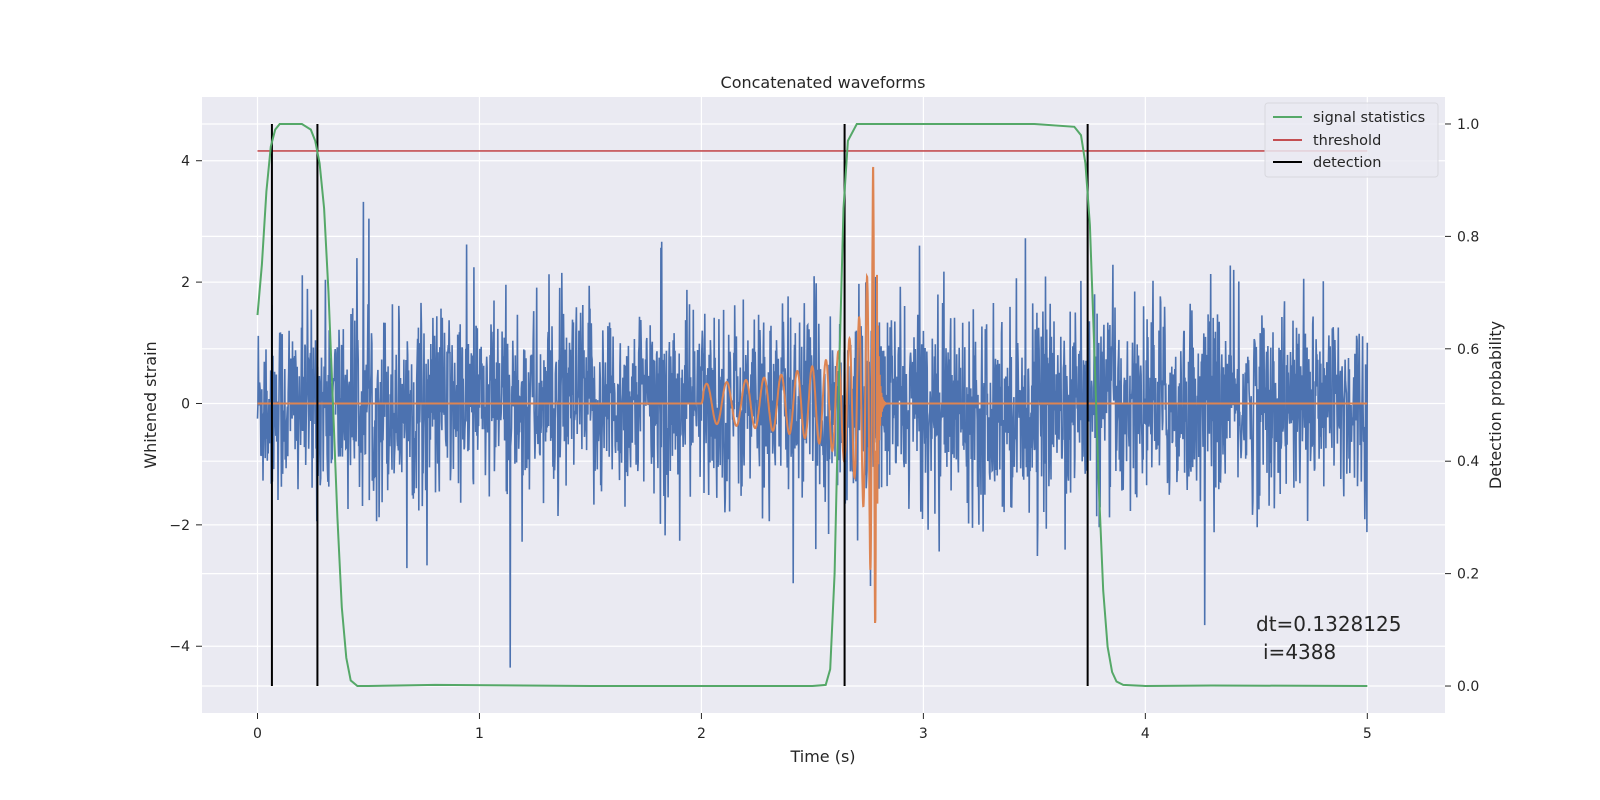  Describe the element at coordinates (823, 82) in the screenshot. I see `chart-title: Concatenated waveforms` at that location.